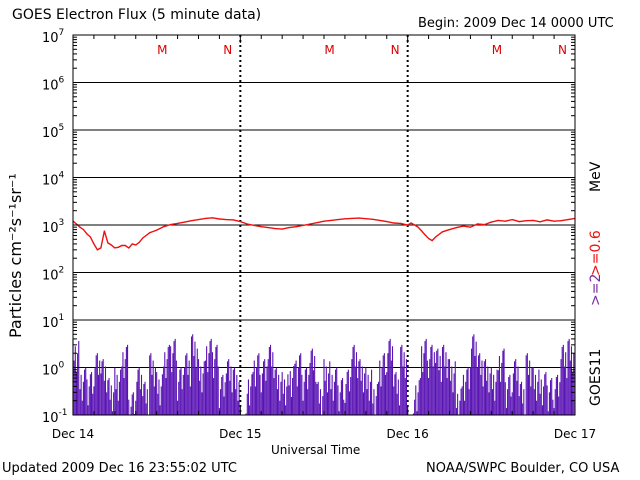 The image size is (640, 480). I want to click on credit-line: NOAA/SWPC Boulder, CO USA, so click(523, 468).